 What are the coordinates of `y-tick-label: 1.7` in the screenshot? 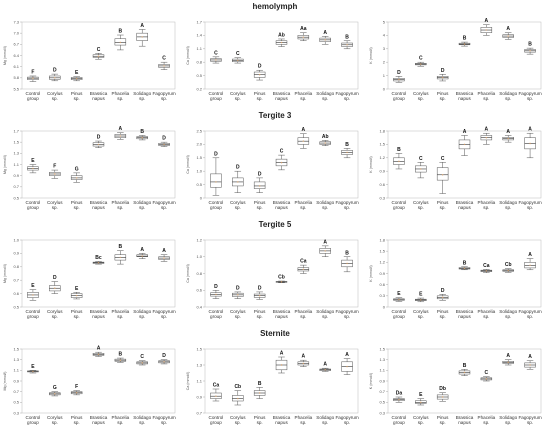 It's located at (199, 21).